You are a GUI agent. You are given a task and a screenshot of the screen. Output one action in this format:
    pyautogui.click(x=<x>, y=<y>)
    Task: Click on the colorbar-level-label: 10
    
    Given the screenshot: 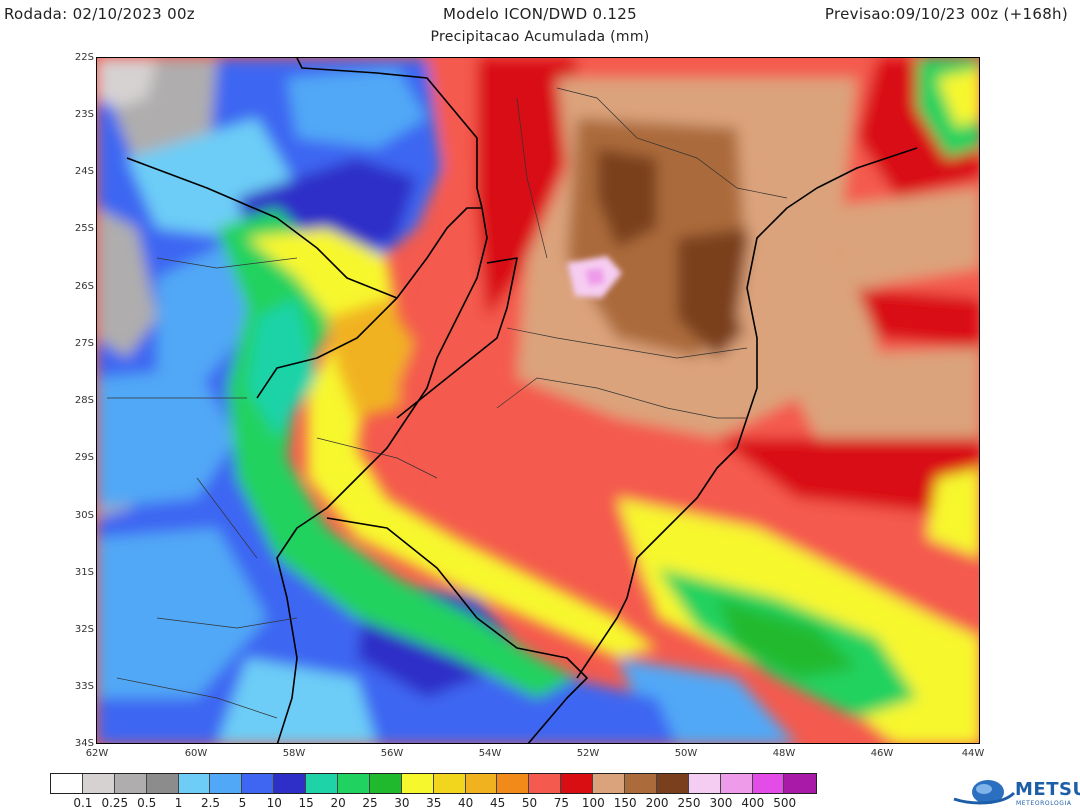 What is the action you would take?
    pyautogui.click(x=274, y=803)
    